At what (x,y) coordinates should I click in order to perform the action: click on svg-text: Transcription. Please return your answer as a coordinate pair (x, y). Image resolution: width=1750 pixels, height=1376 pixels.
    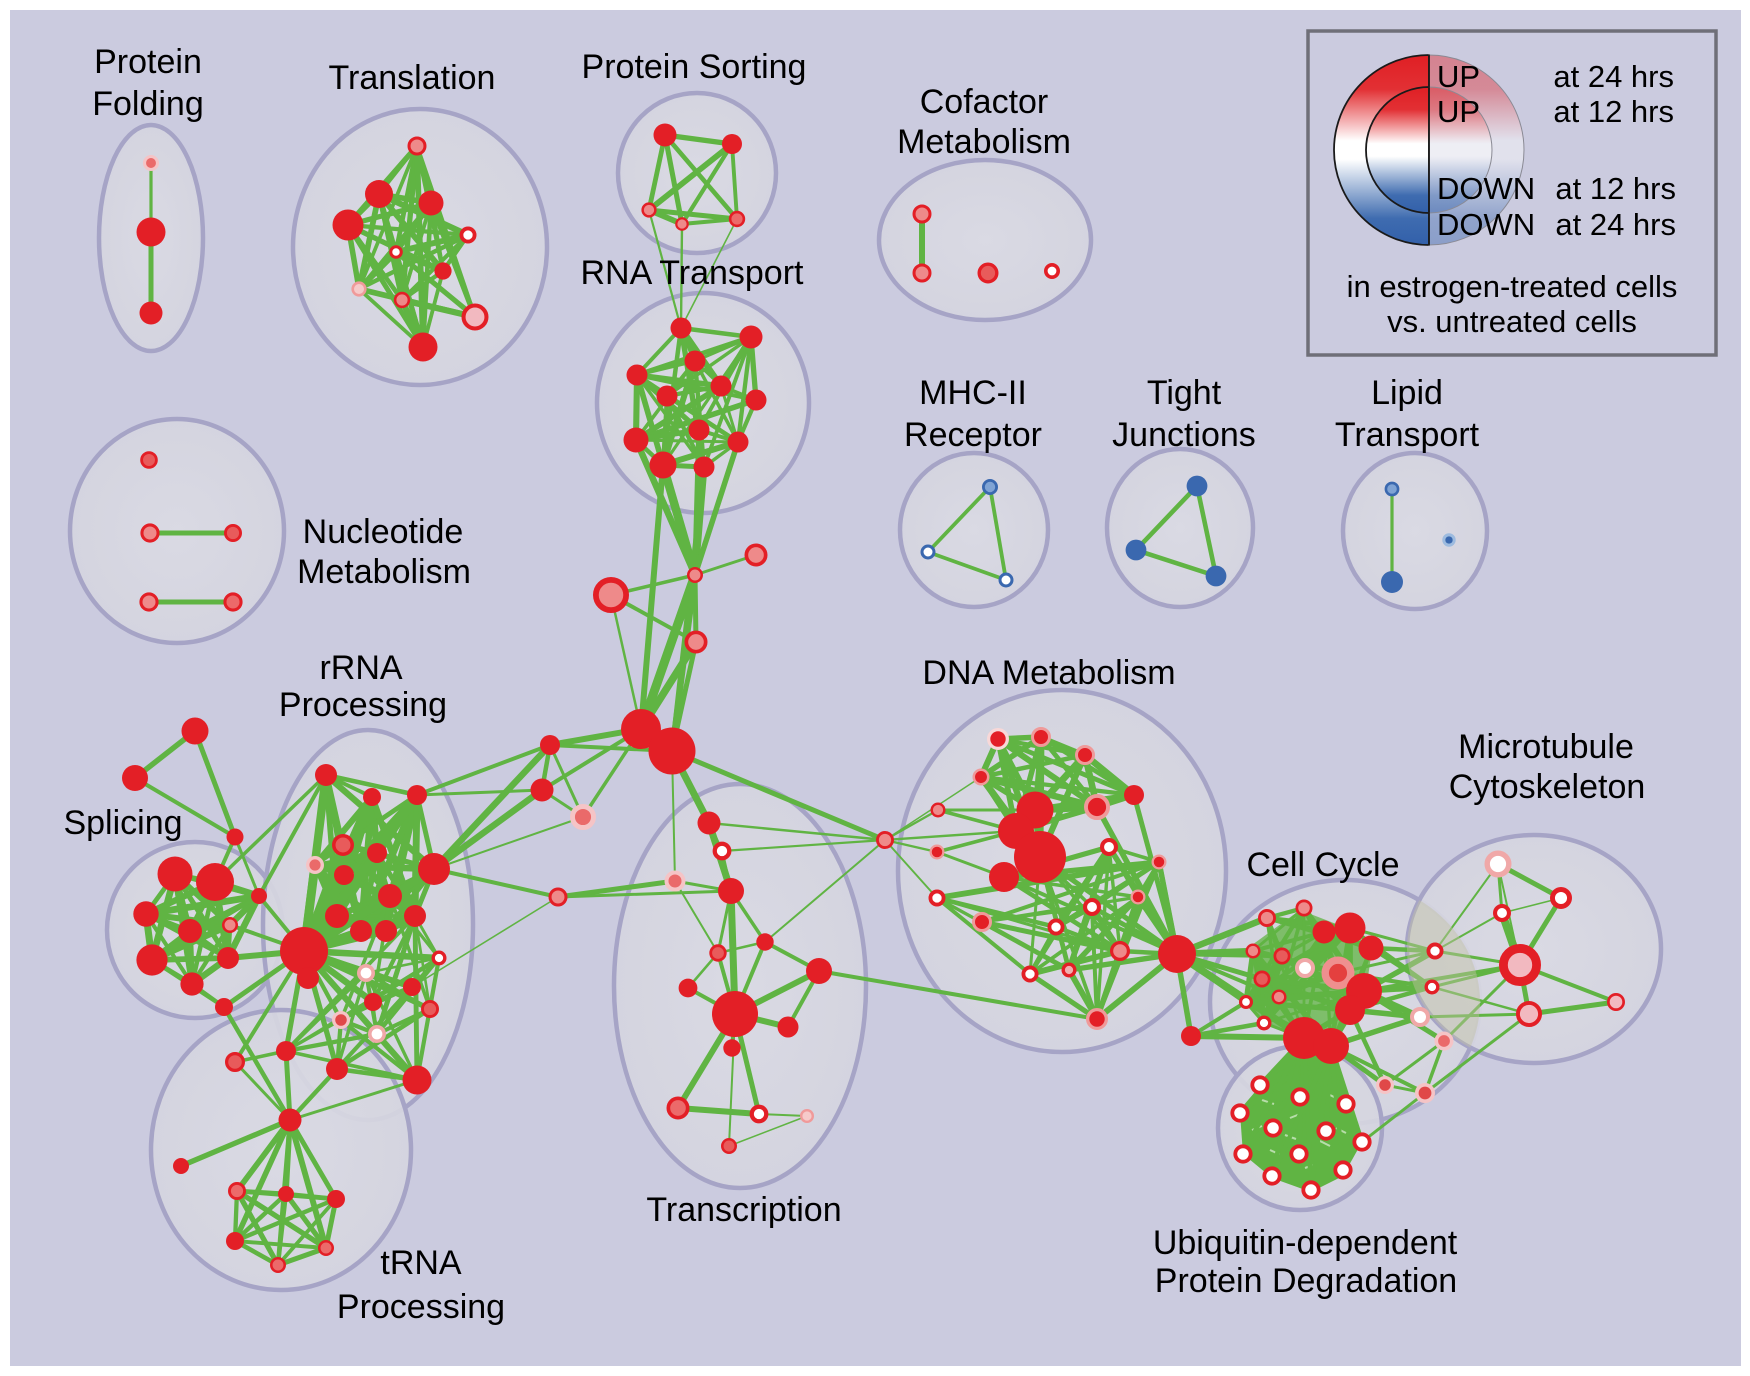
    Looking at the image, I should click on (743, 1210).